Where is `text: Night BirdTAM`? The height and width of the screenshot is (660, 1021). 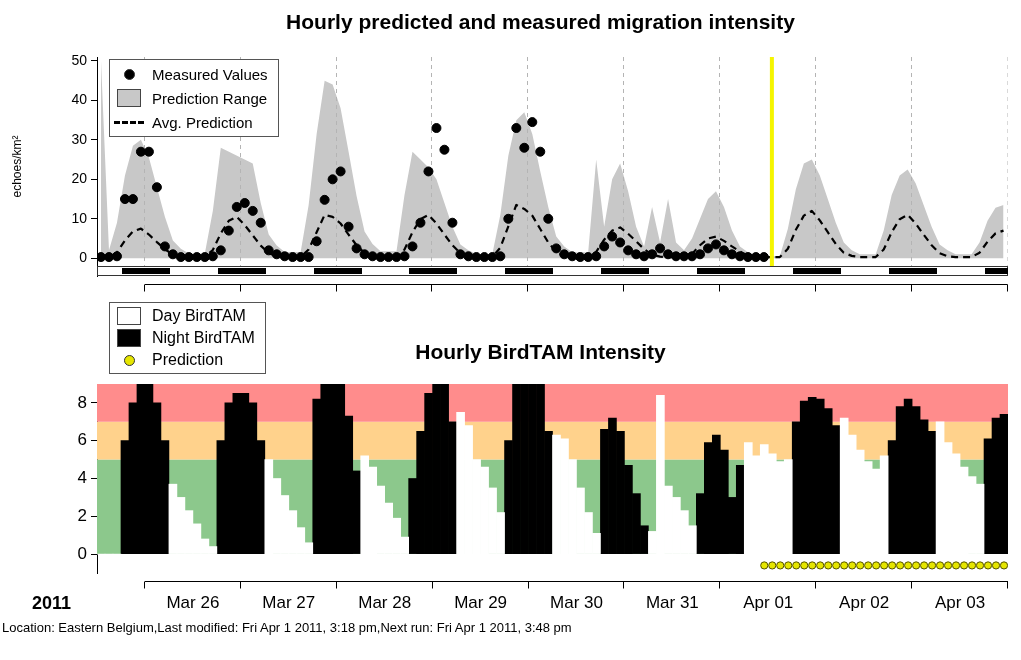 text: Night BirdTAM is located at coordinates (203, 338).